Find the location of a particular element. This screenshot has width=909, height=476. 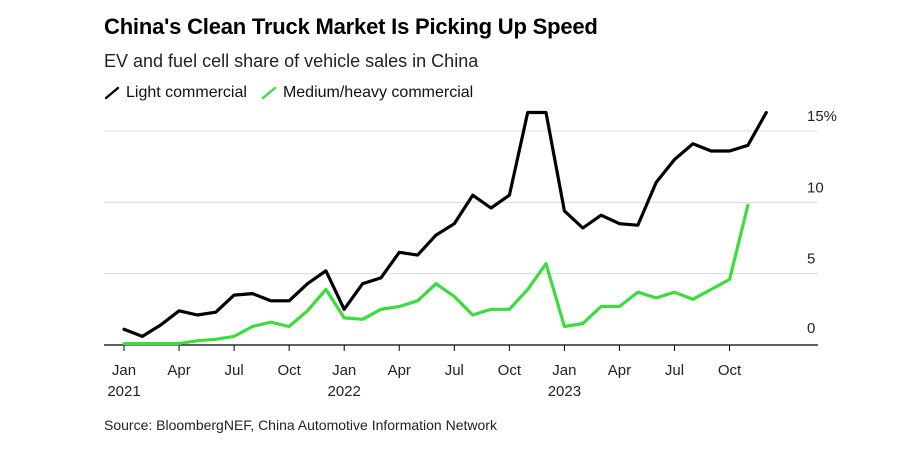

legend-item-medium-heavy: Medium/heavy commercial is located at coordinates (367, 93).